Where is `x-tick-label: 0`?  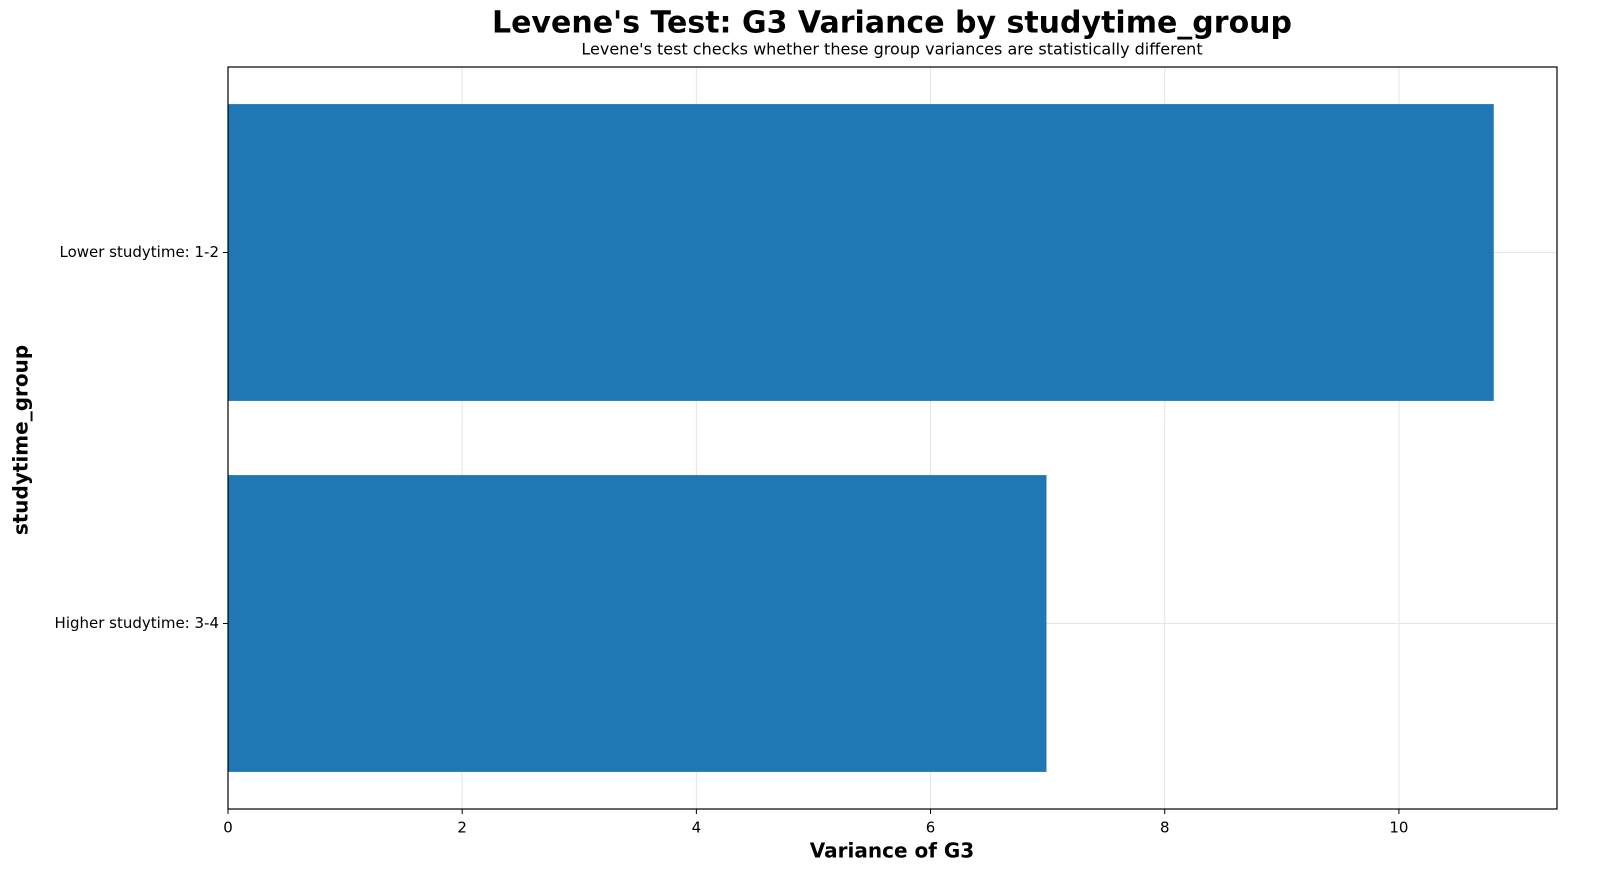
x-tick-label: 0 is located at coordinates (228, 828).